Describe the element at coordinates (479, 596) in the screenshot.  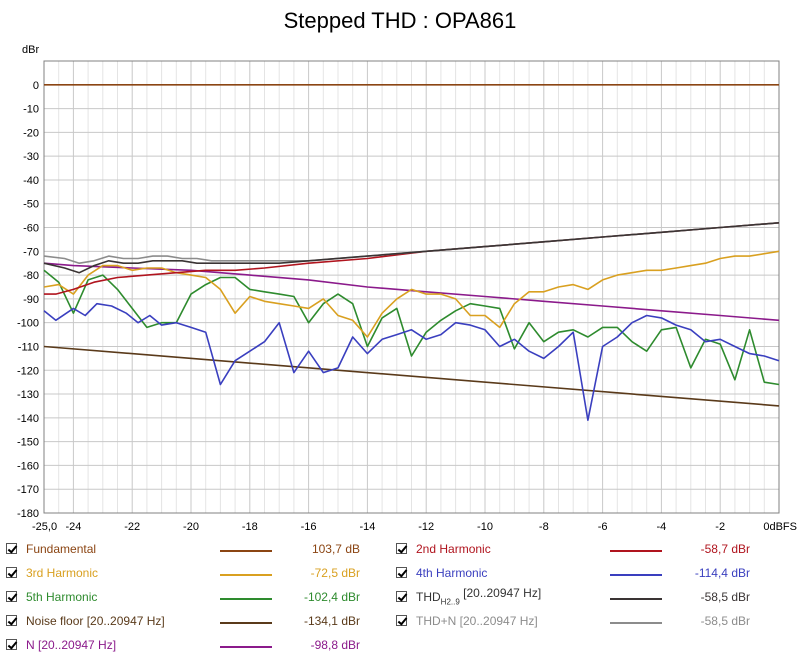
I see `legend-label: THDH2..9 [20..20947 Hz]` at that location.